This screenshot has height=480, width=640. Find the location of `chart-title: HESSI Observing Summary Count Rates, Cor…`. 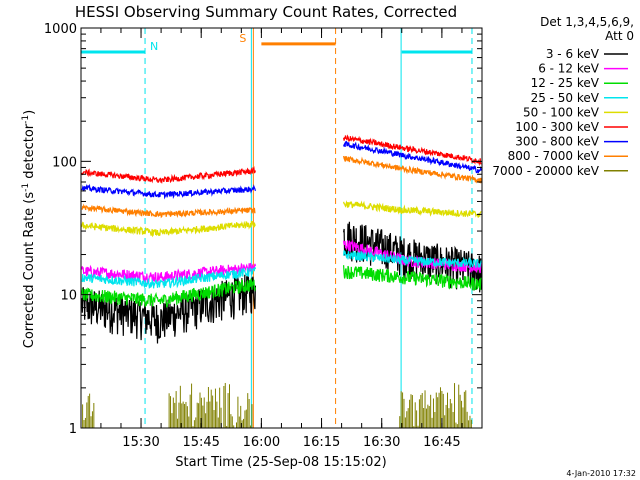

chart-title: HESSI Observing Summary Count Rates, Cor… is located at coordinates (266, 12).